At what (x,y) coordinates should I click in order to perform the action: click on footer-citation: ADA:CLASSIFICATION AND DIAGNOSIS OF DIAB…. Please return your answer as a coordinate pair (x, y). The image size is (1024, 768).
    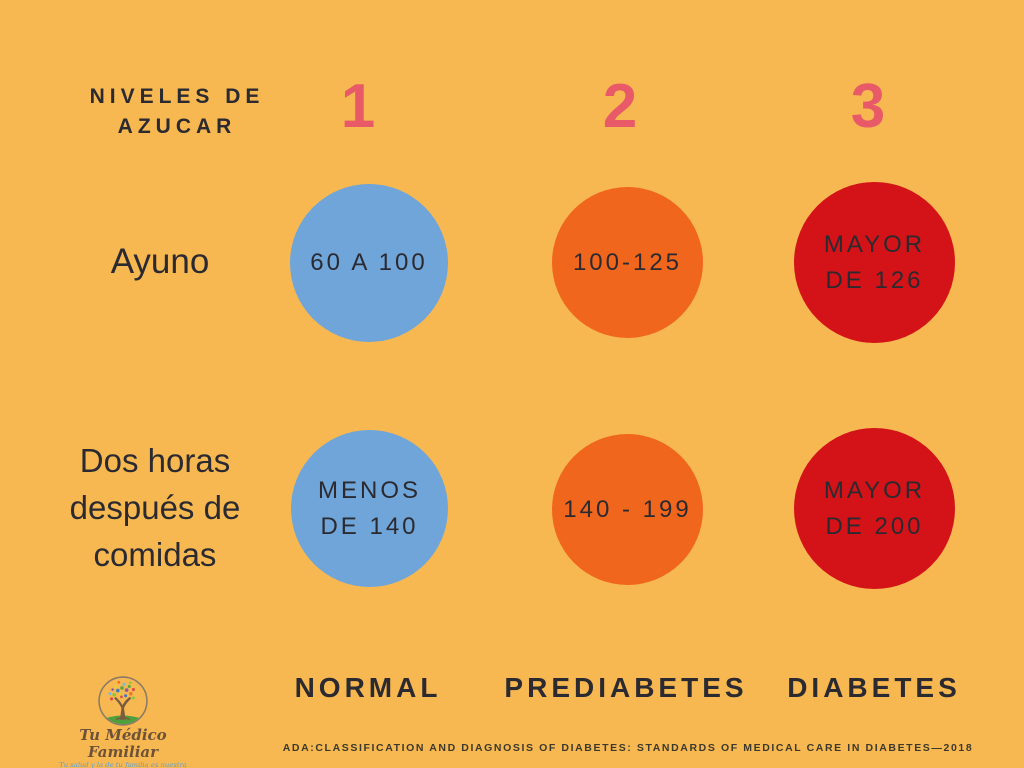
    Looking at the image, I should click on (628, 748).